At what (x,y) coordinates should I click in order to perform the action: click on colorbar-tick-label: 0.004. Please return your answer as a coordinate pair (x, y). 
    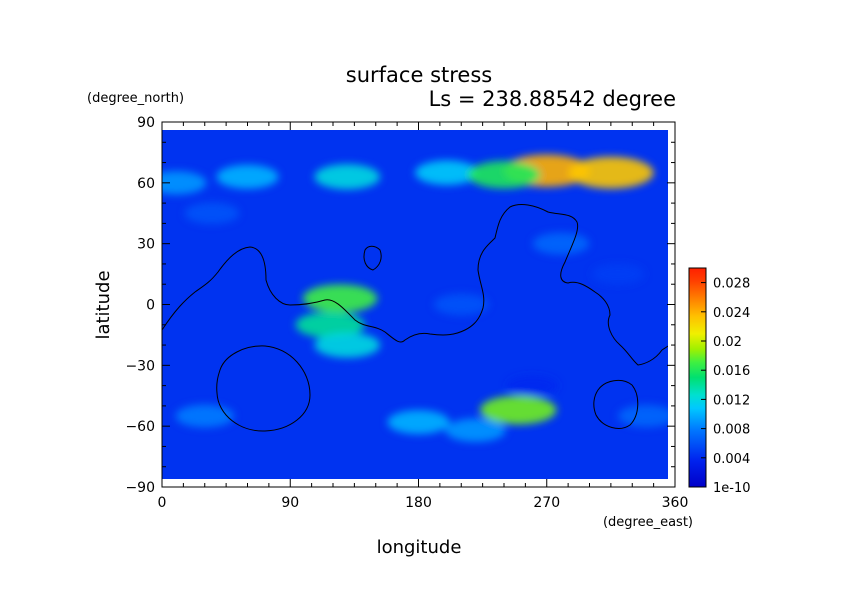
    Looking at the image, I should click on (731, 459).